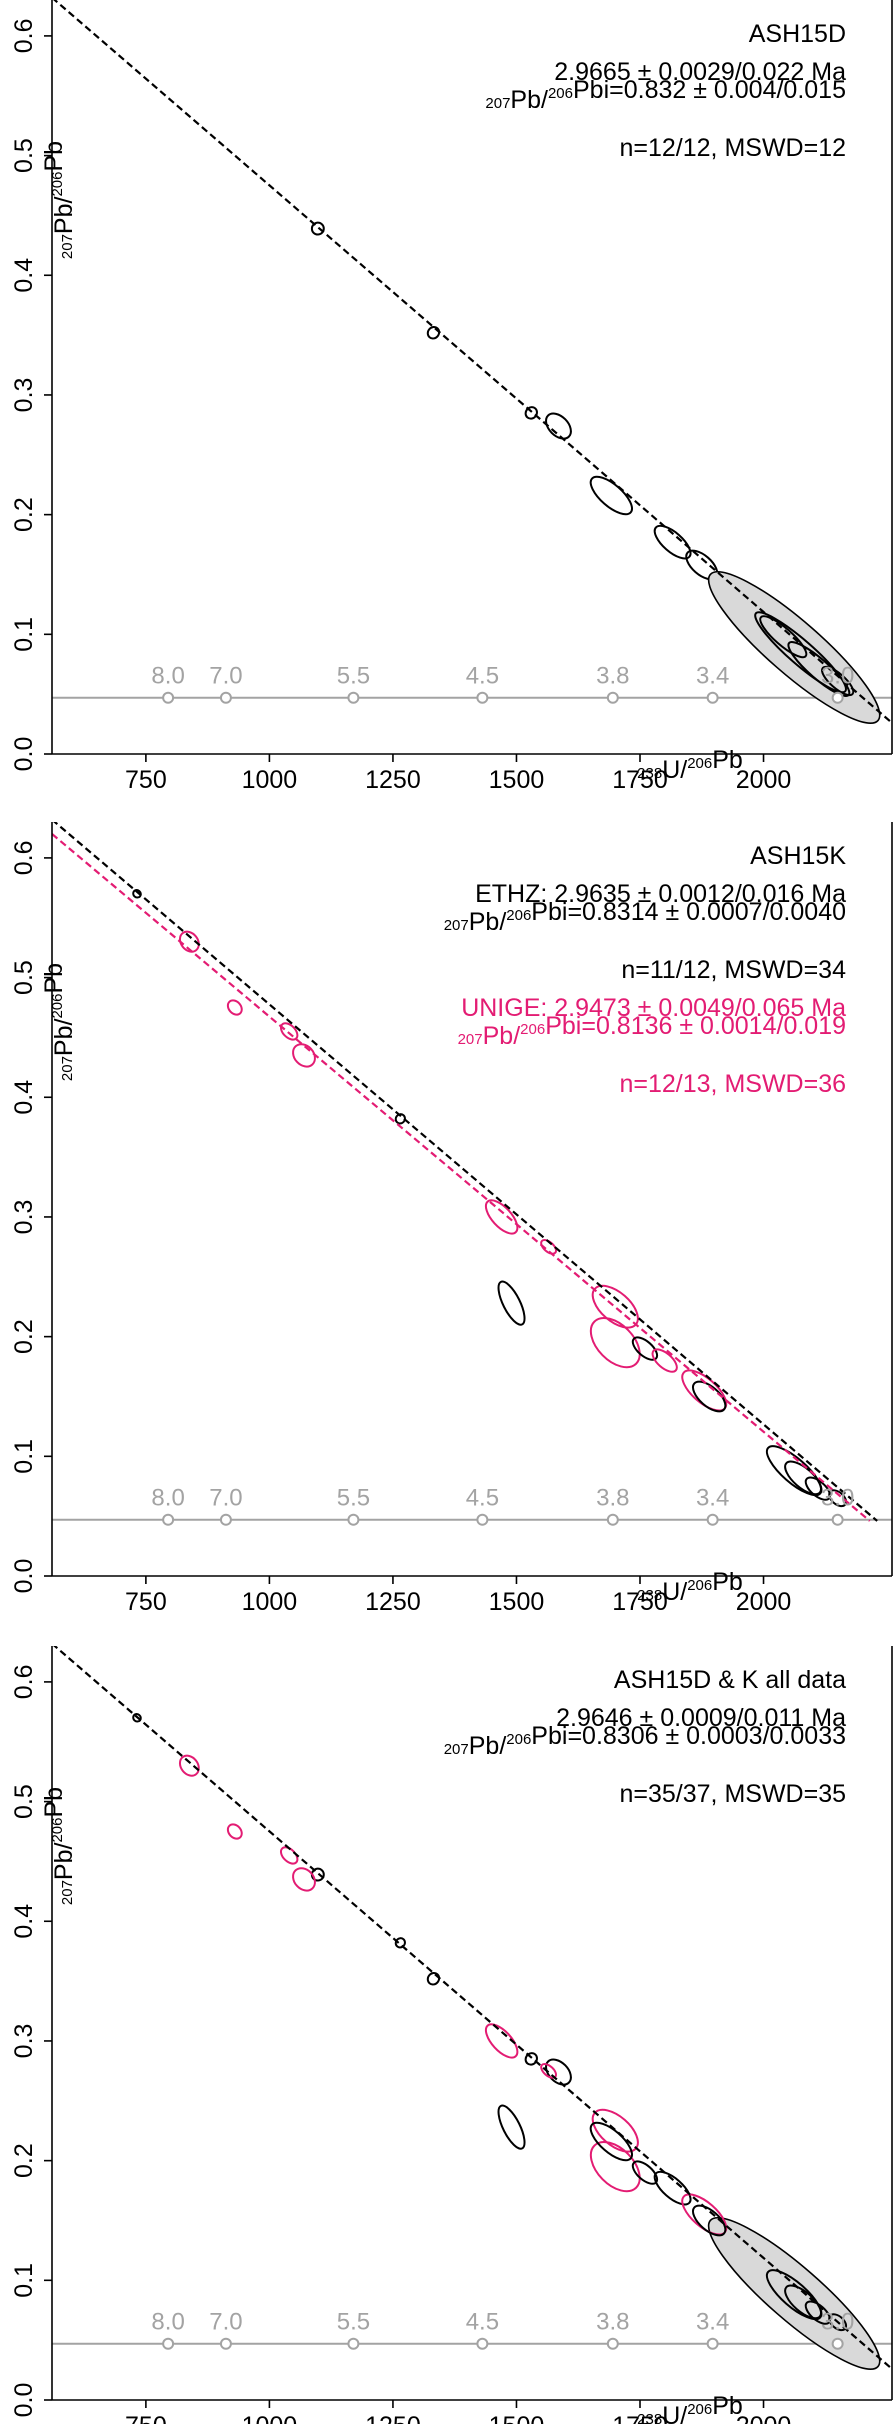 Image resolution: width=896 pixels, height=2429 pixels. Describe the element at coordinates (798, 856) in the screenshot. I see `chart-title: ASH15K` at that location.